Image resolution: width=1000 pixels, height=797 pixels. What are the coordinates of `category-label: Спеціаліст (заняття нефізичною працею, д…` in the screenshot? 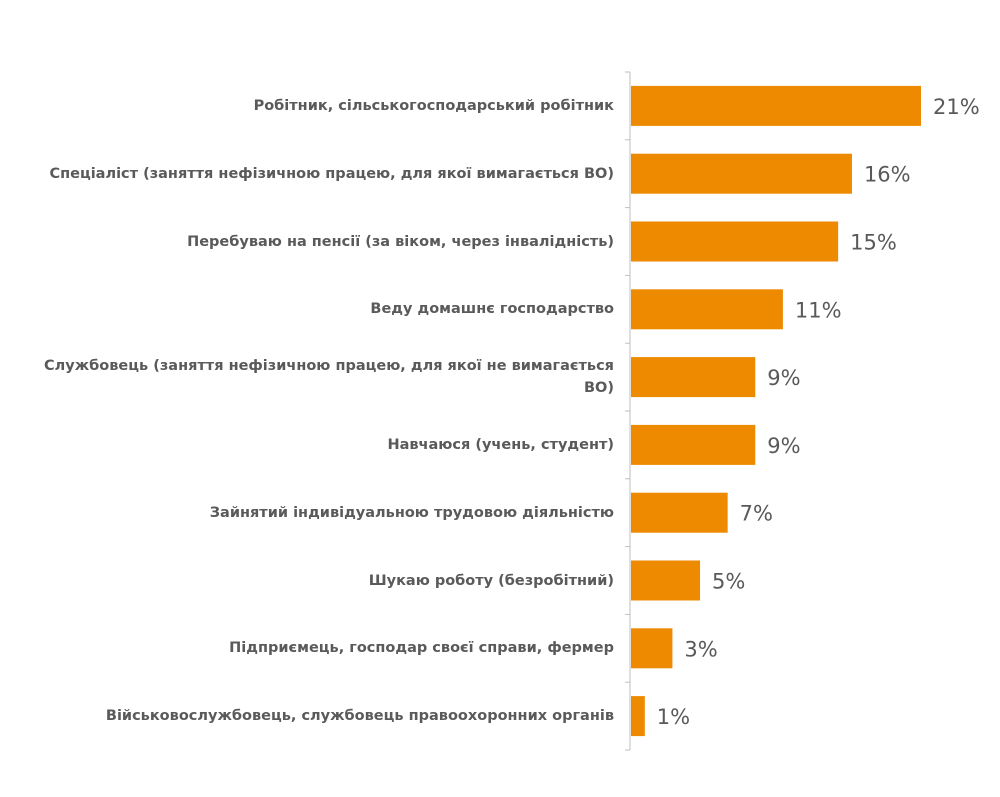 It's located at (331, 173).